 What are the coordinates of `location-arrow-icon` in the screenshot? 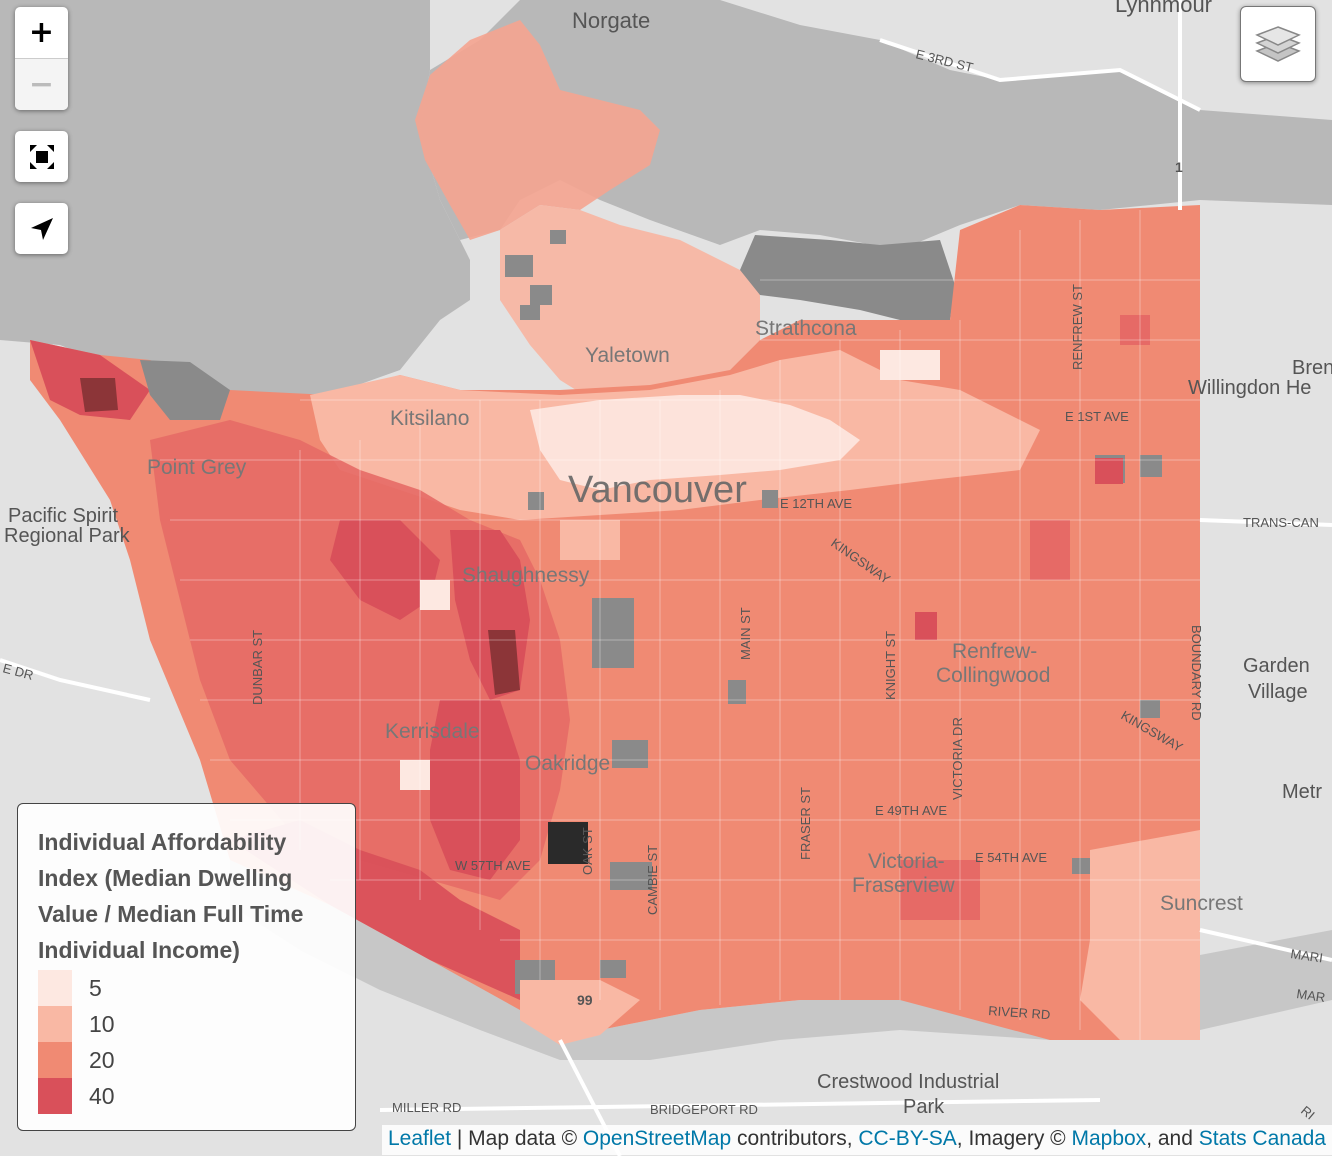 It's located at (41, 228).